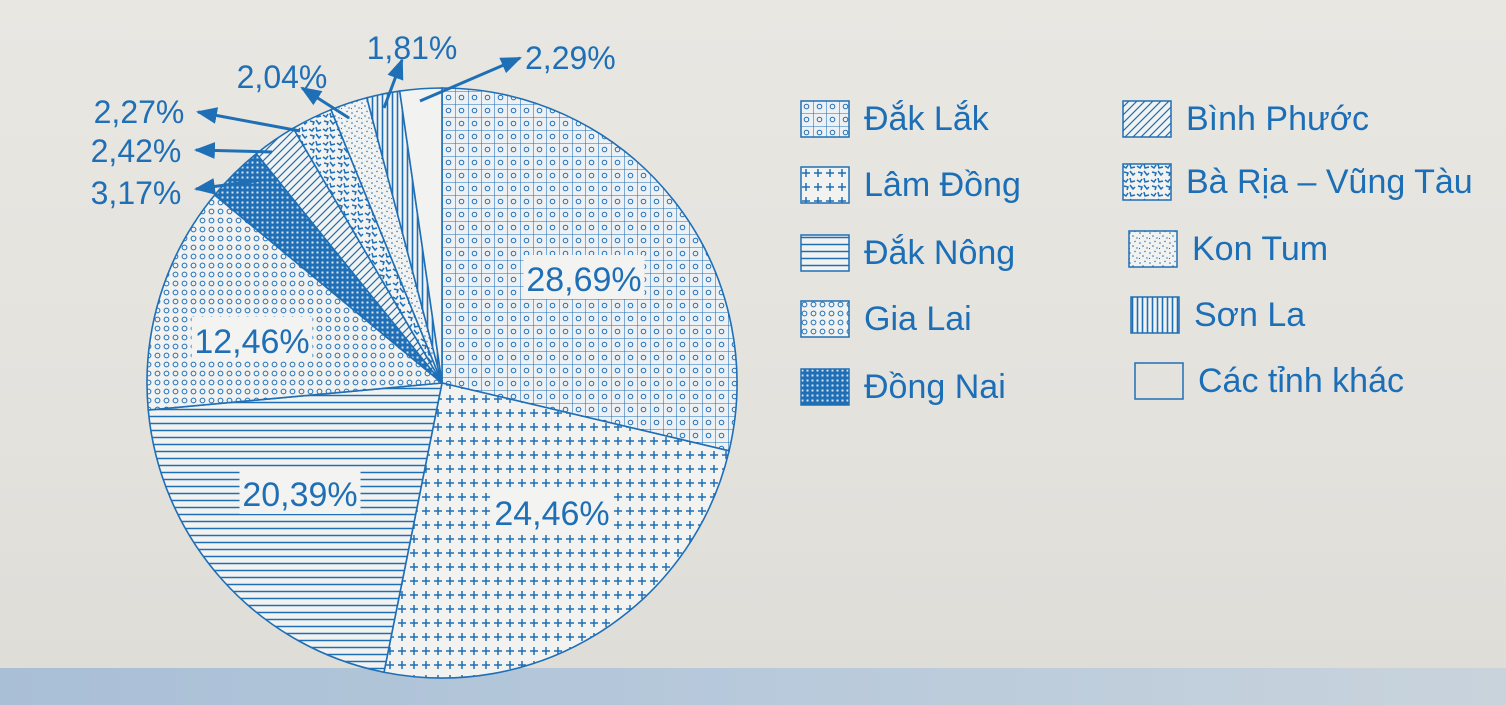 The width and height of the screenshot is (1506, 705). Describe the element at coordinates (753, 686) in the screenshot. I see `bottom-edge-strip` at that location.